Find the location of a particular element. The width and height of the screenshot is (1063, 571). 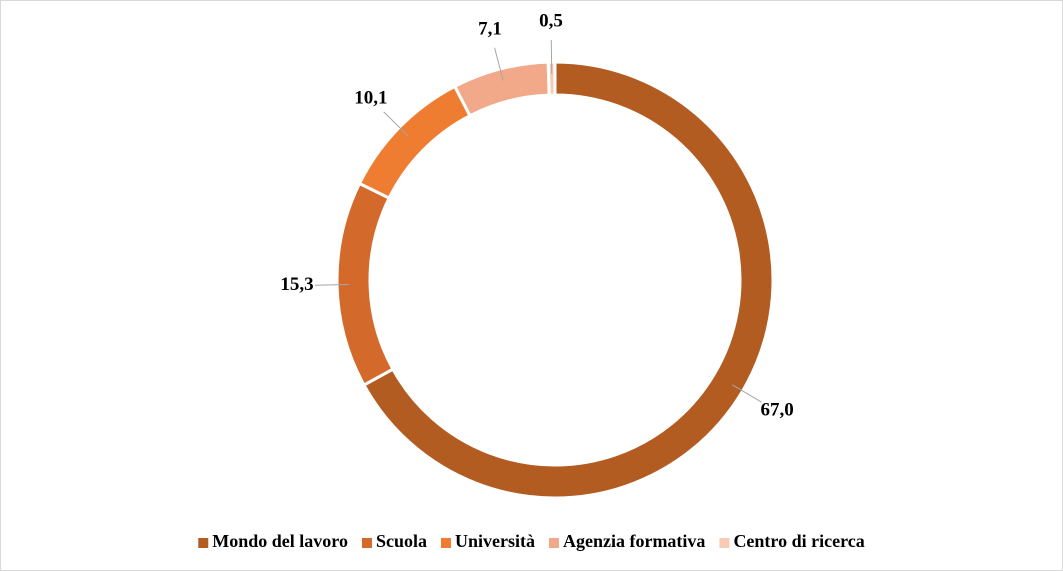

data-label: 7,1 is located at coordinates (490, 29).